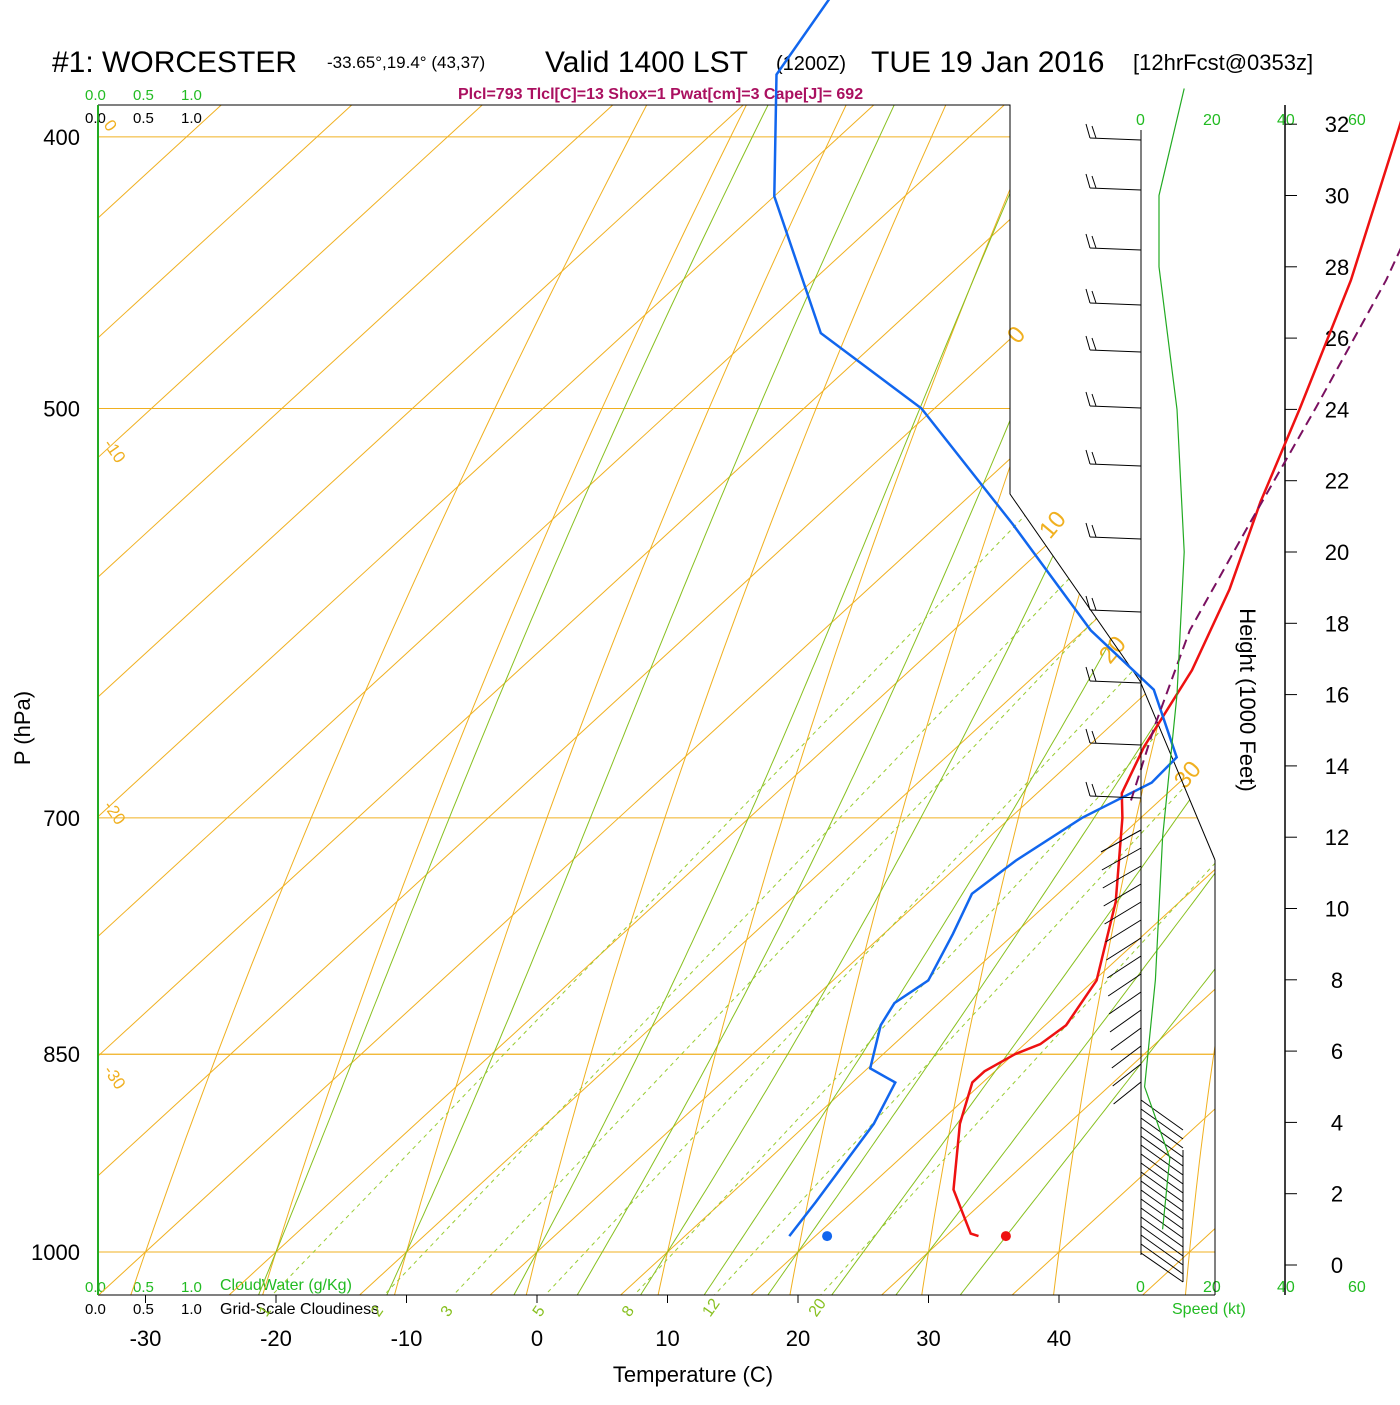 This screenshot has width=1400, height=1405. What do you see at coordinates (1337, 980) in the screenshot?
I see `height-tick-label: 8` at bounding box center [1337, 980].